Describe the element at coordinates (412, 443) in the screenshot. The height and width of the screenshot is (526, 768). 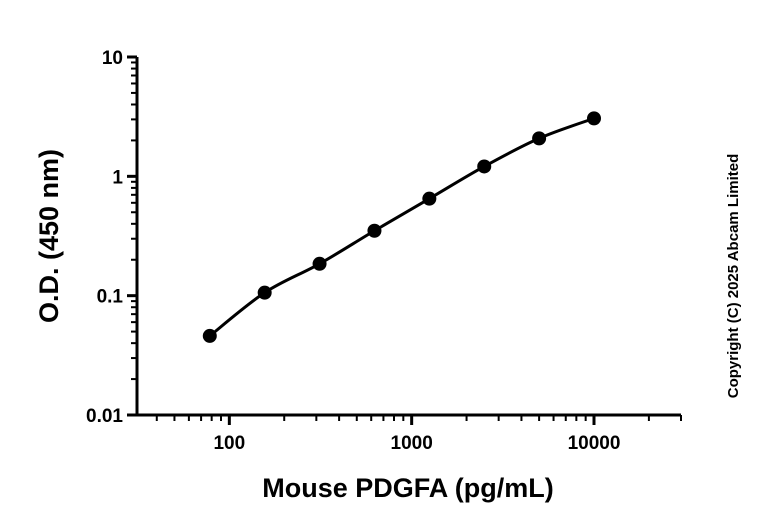
I see `x-tick-label: 1000` at that location.